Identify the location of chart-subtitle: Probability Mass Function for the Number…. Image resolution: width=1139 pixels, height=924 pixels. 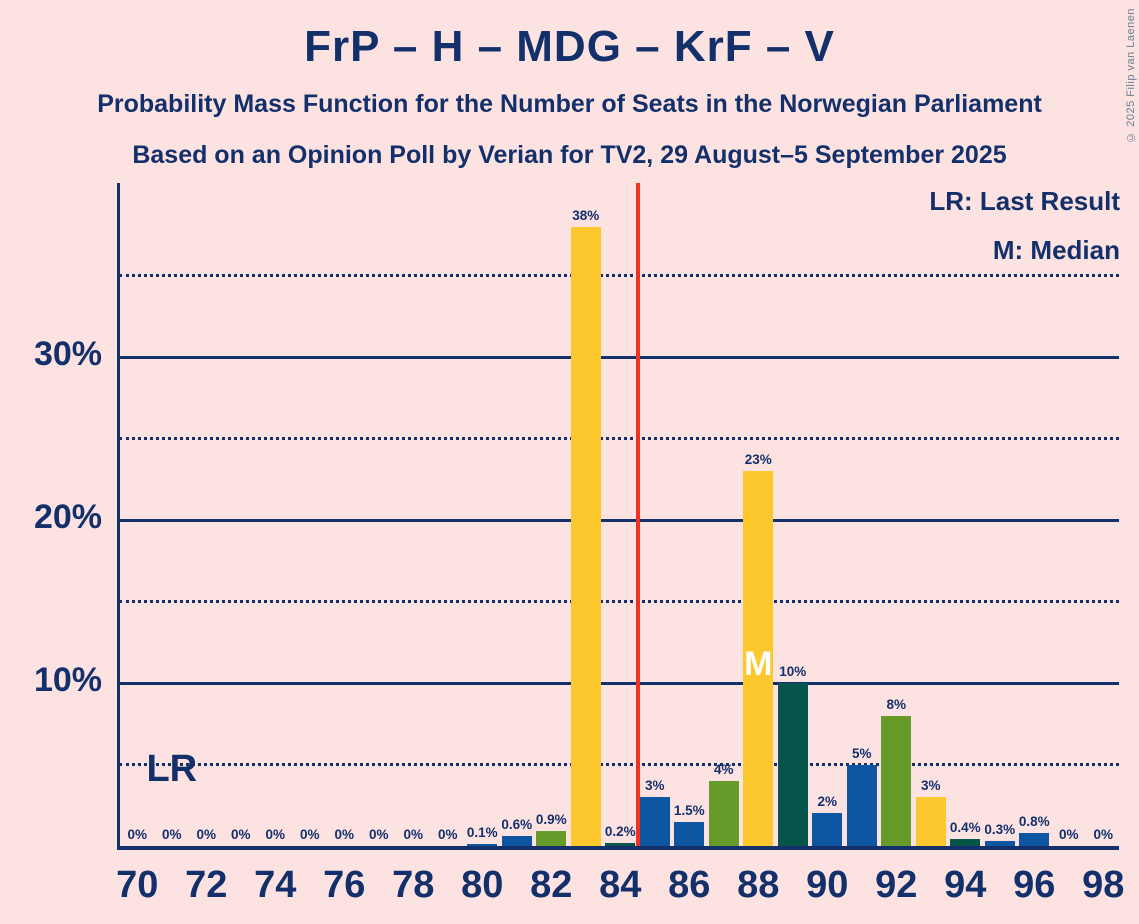
(569, 104).